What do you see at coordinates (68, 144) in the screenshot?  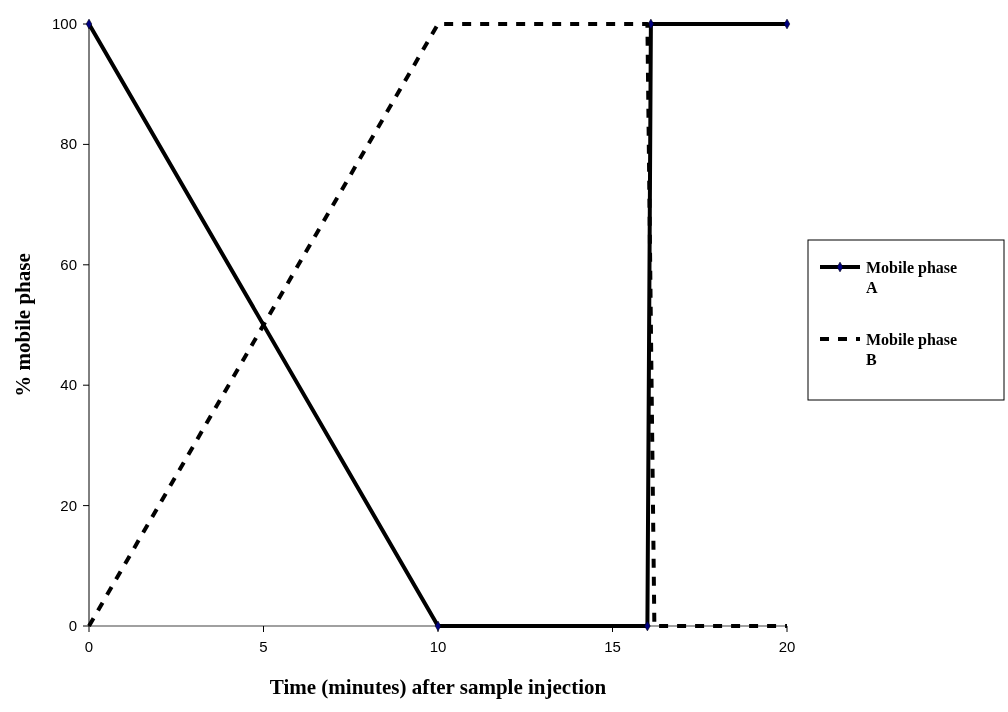 I see `y-tick-label: 80` at bounding box center [68, 144].